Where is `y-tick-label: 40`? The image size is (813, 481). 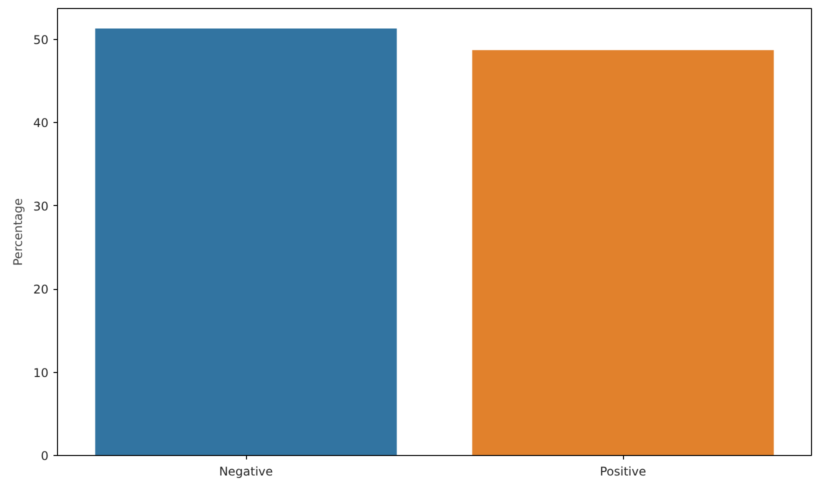
y-tick-label: 40 is located at coordinates (41, 123).